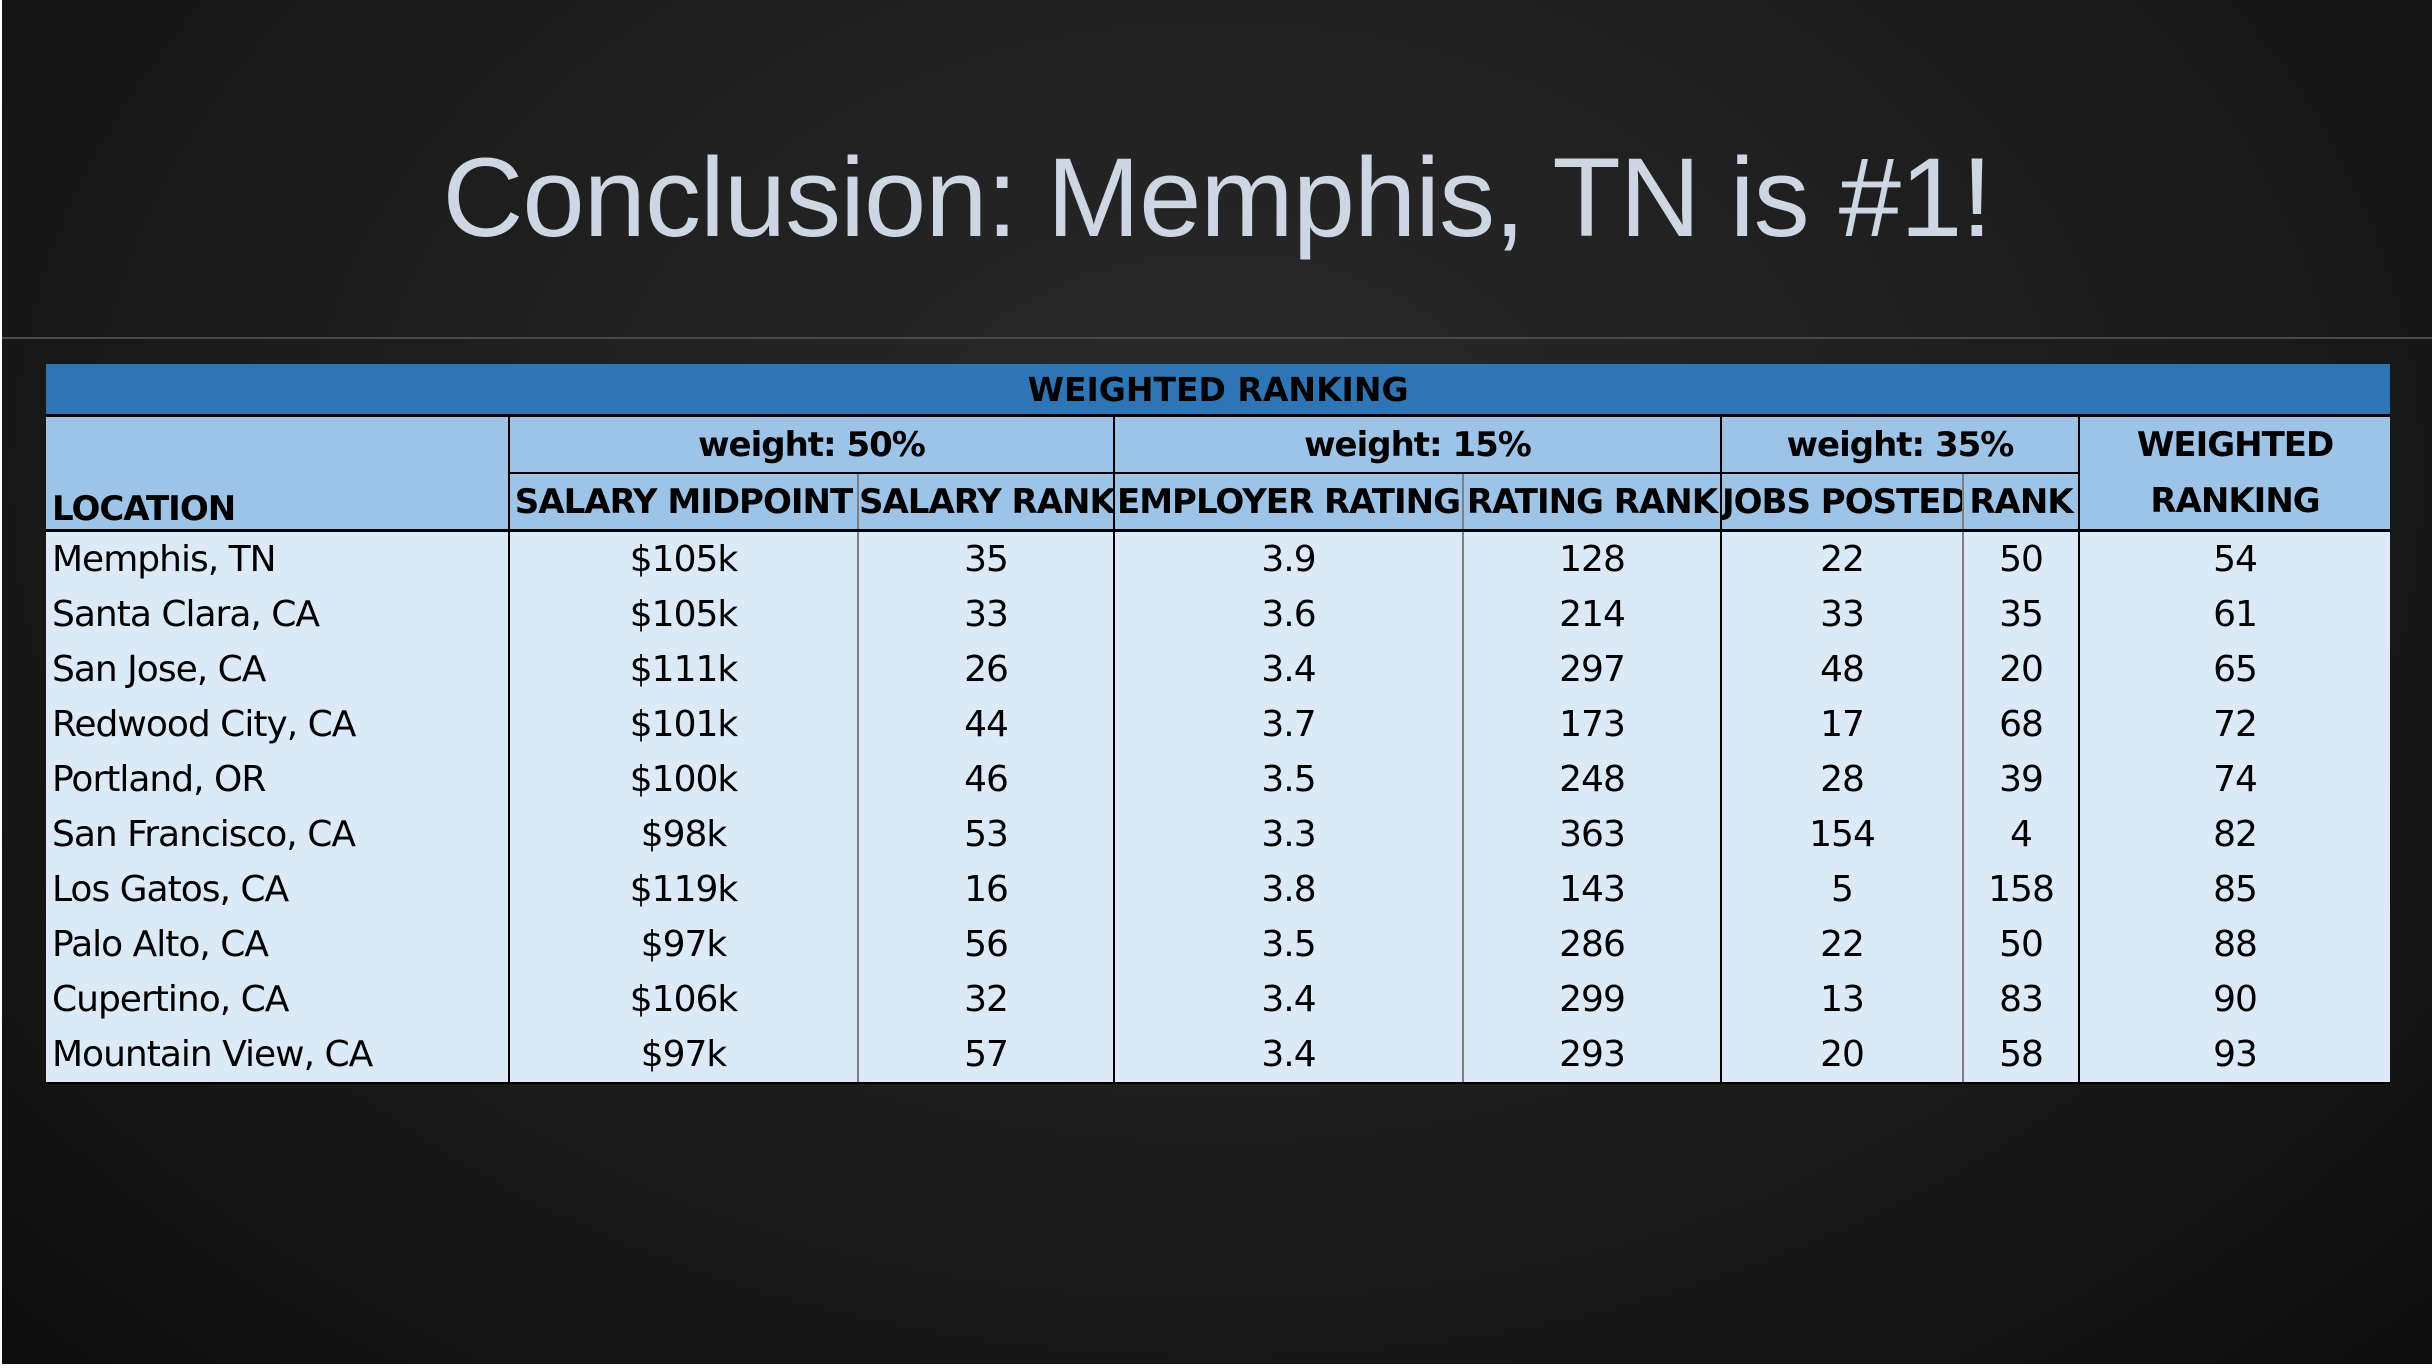 The width and height of the screenshot is (2432, 1370). What do you see at coordinates (985, 834) in the screenshot?
I see `salary-rank-cell: 53` at bounding box center [985, 834].